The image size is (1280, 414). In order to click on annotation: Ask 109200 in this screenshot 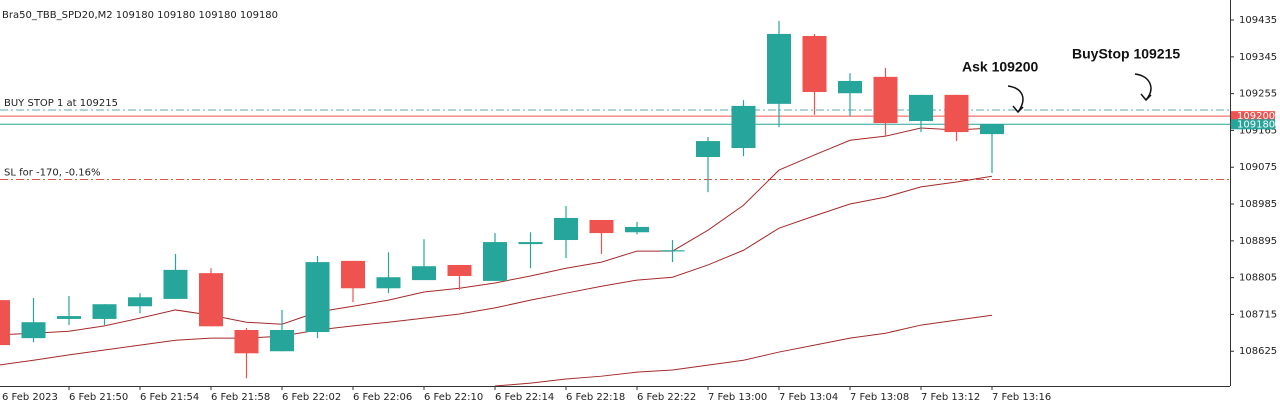, I will do `click(1000, 67)`.